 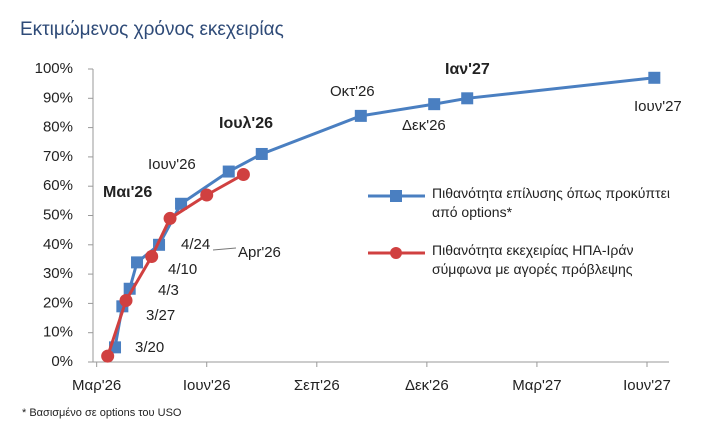 What do you see at coordinates (152, 29) in the screenshot?
I see `chart-title: Εκτιμώμενος χρόνος εκεχειρίας` at bounding box center [152, 29].